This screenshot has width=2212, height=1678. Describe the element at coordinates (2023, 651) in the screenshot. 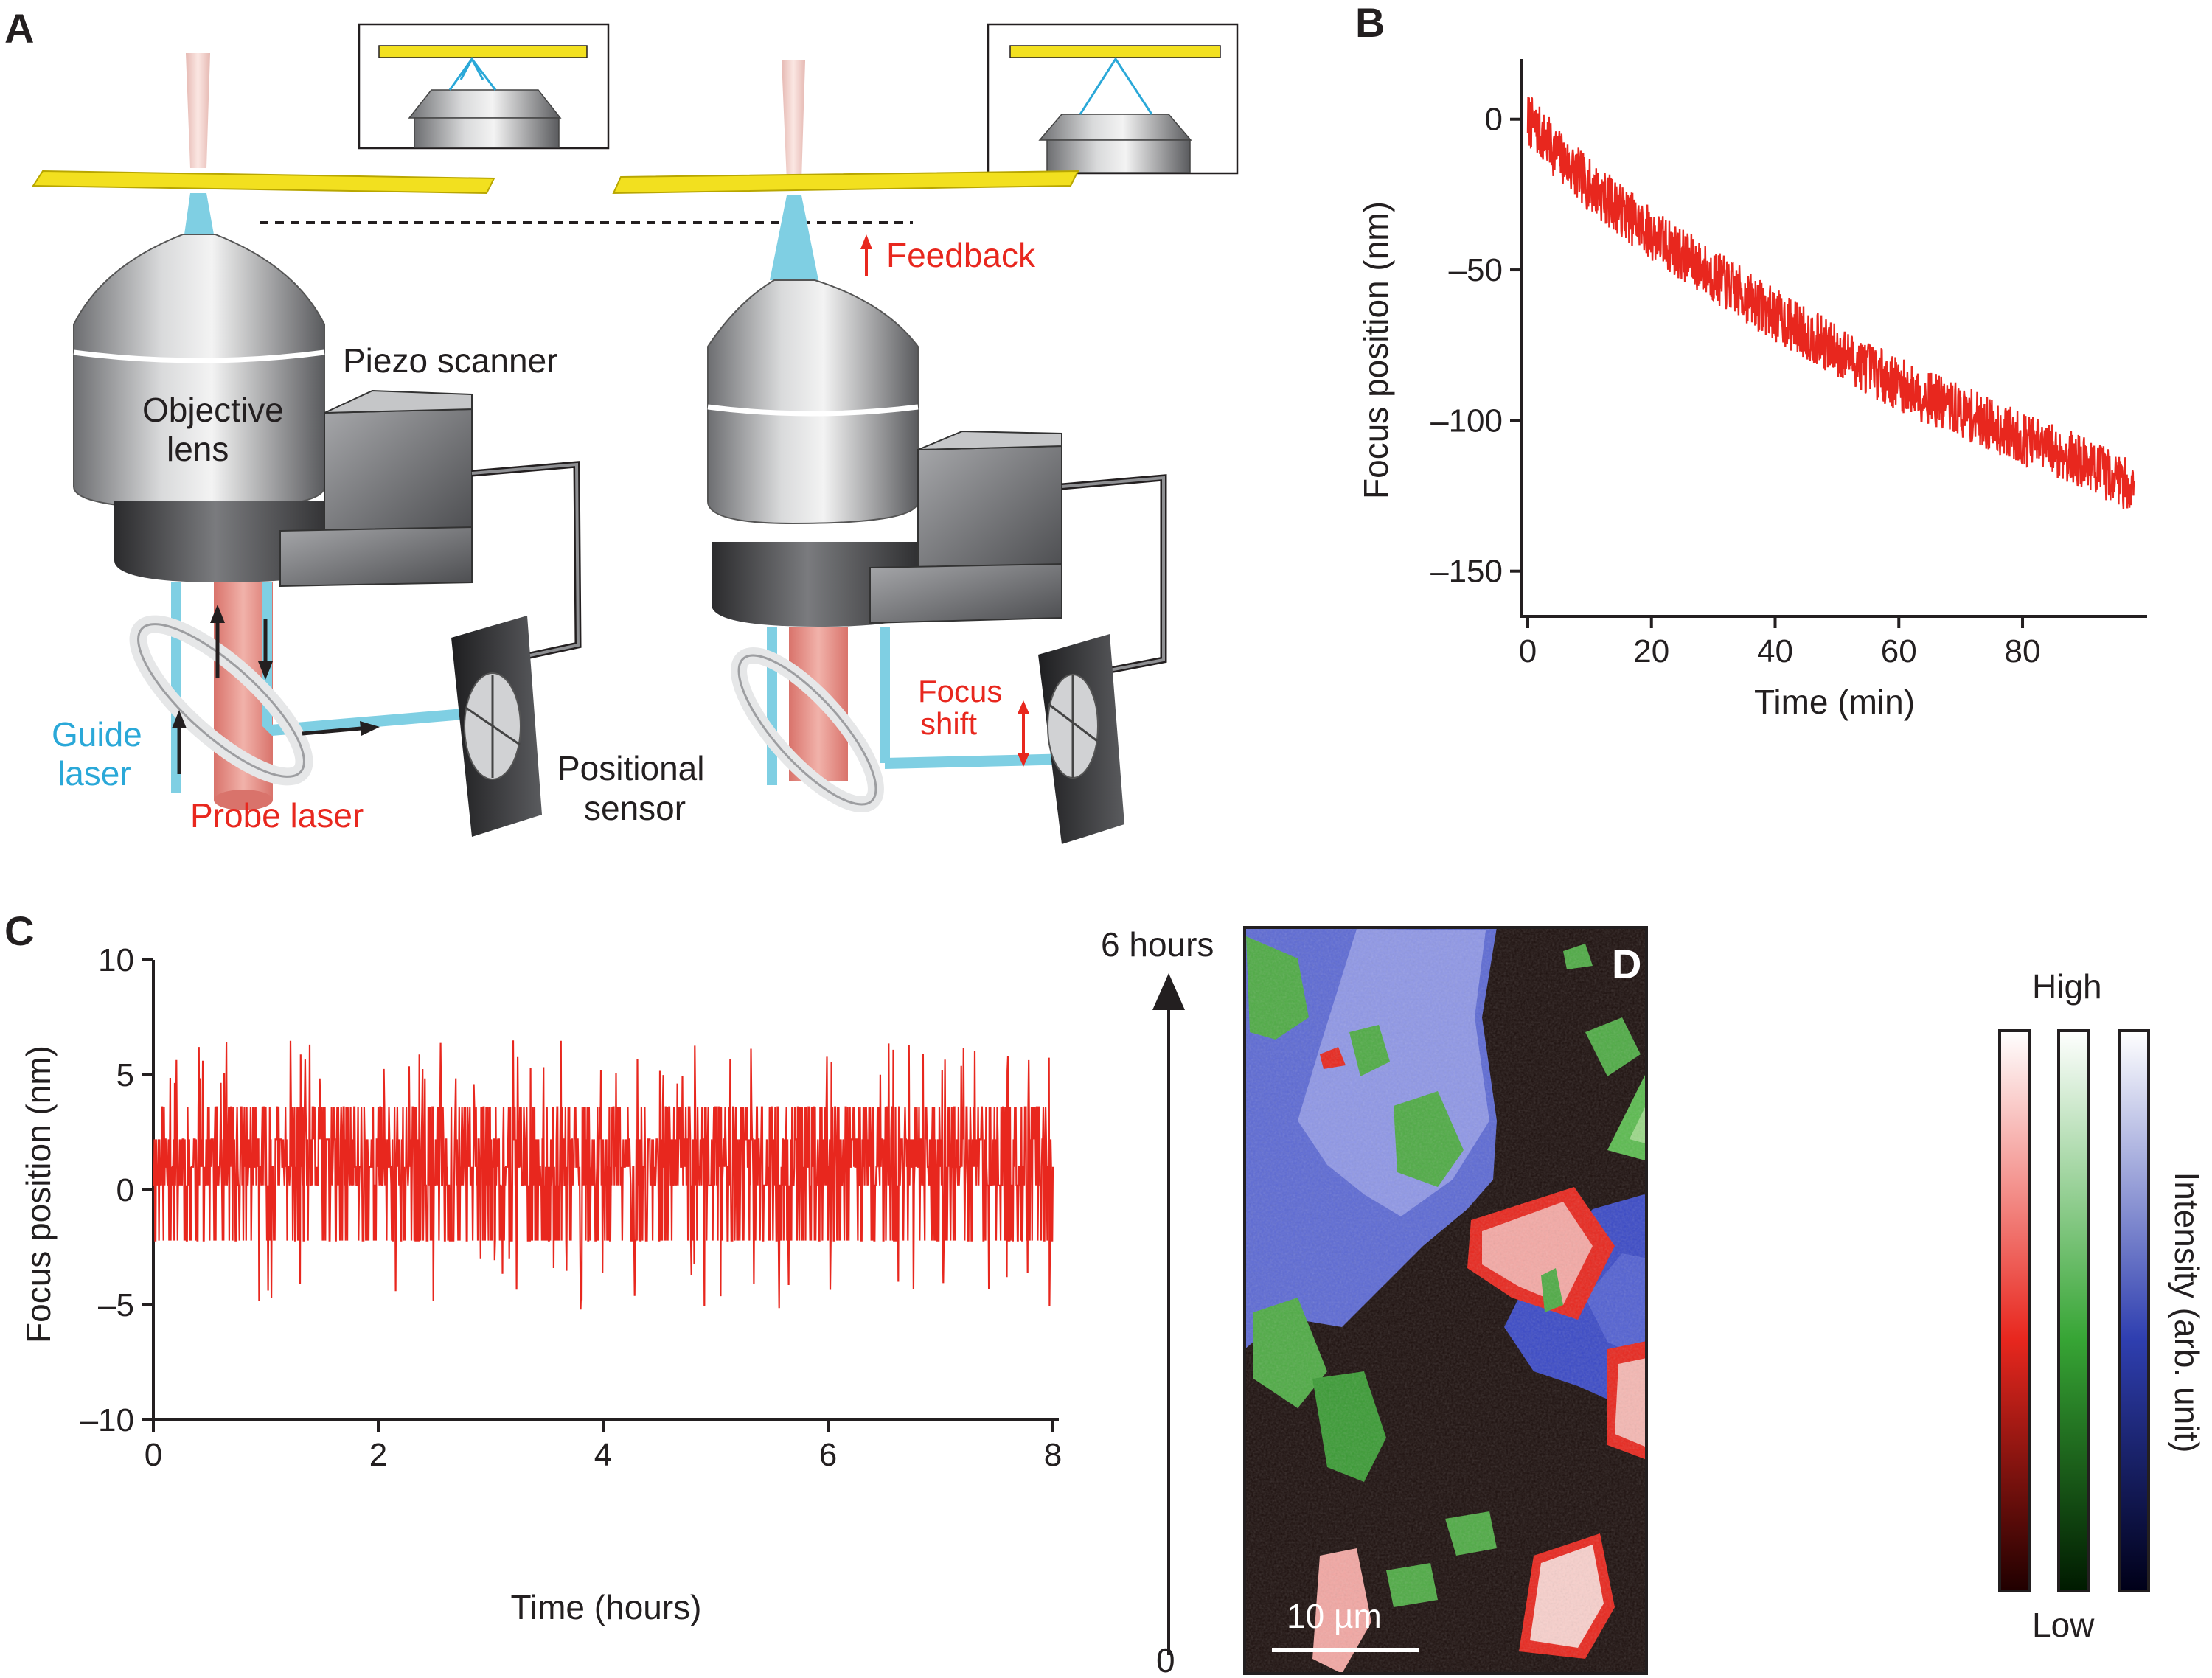

I see `chart-b-x-tick-label: 80` at that location.